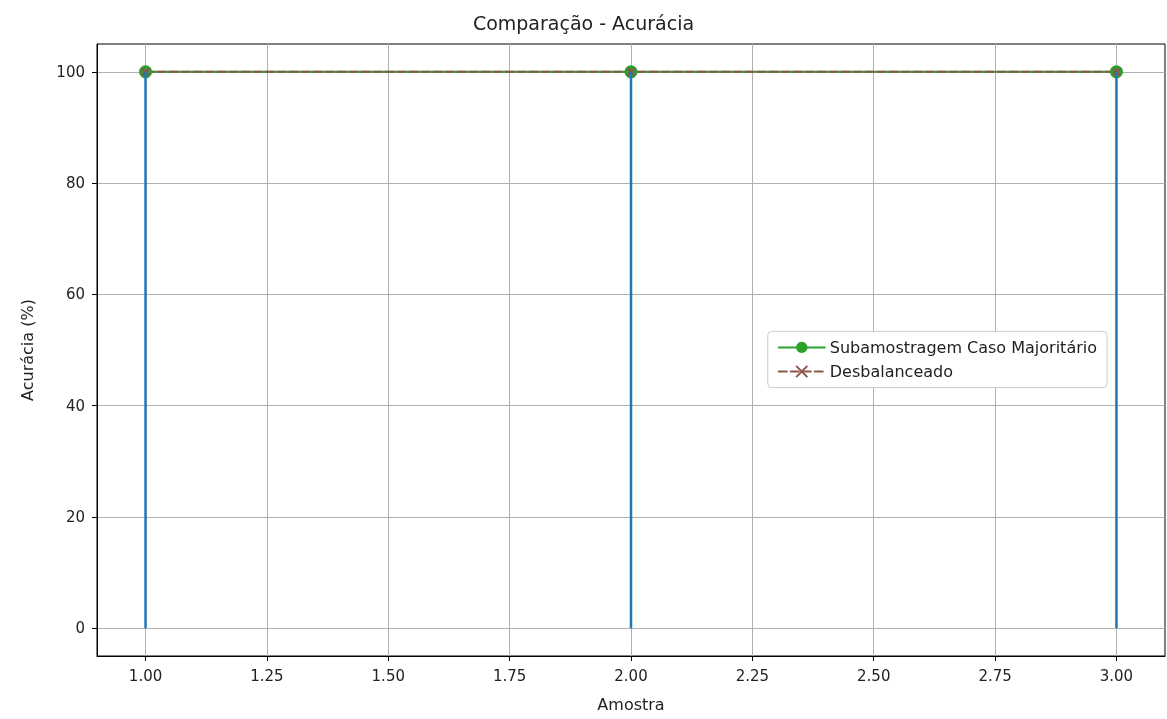 This screenshot has width=1167, height=719. Describe the element at coordinates (509, 675) in the screenshot. I see `x-tick-label: 1.75` at that location.